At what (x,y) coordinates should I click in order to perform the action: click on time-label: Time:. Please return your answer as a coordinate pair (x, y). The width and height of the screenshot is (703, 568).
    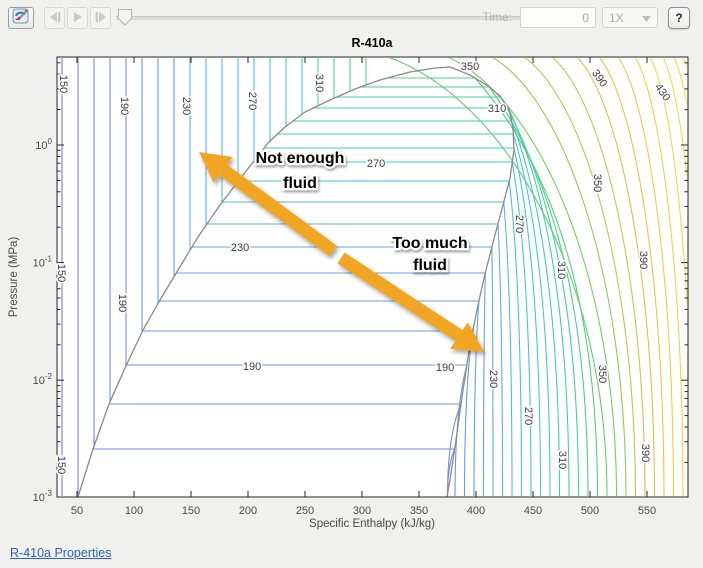
    Looking at the image, I should click on (497, 17).